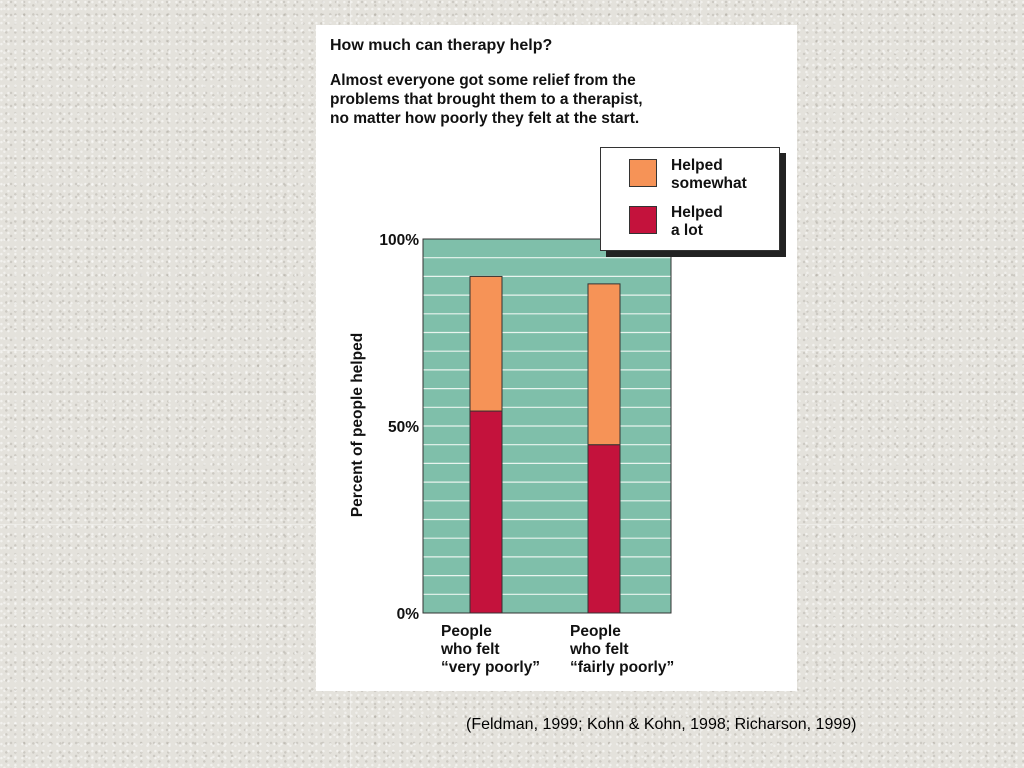  What do you see at coordinates (357, 425) in the screenshot?
I see `y-axis-label: Percent of people helped` at bounding box center [357, 425].